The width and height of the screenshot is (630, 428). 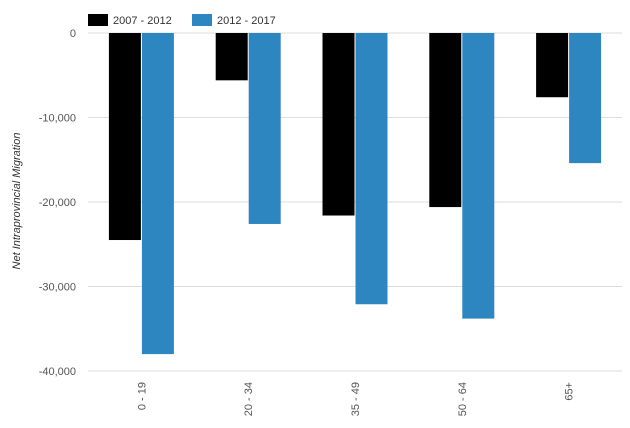 I want to click on y-tick-label: 0, so click(x=73, y=34).